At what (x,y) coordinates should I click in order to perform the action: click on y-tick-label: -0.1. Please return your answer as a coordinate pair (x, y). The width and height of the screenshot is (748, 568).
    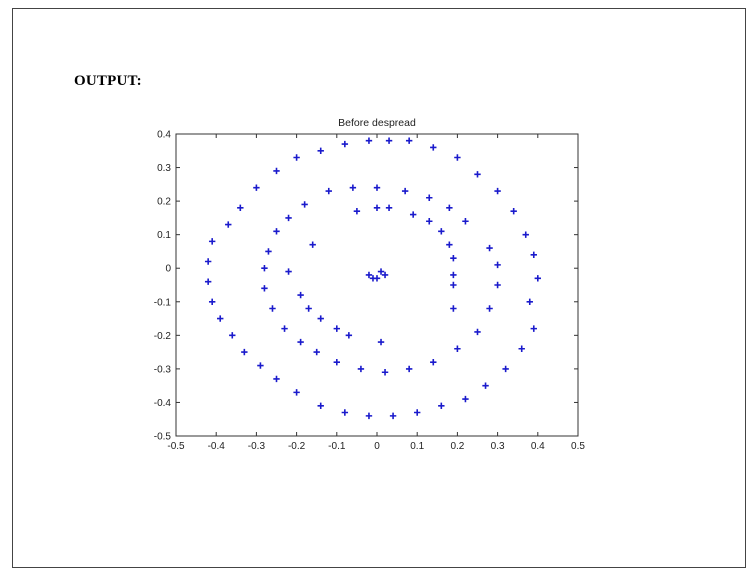
    Looking at the image, I should click on (163, 302).